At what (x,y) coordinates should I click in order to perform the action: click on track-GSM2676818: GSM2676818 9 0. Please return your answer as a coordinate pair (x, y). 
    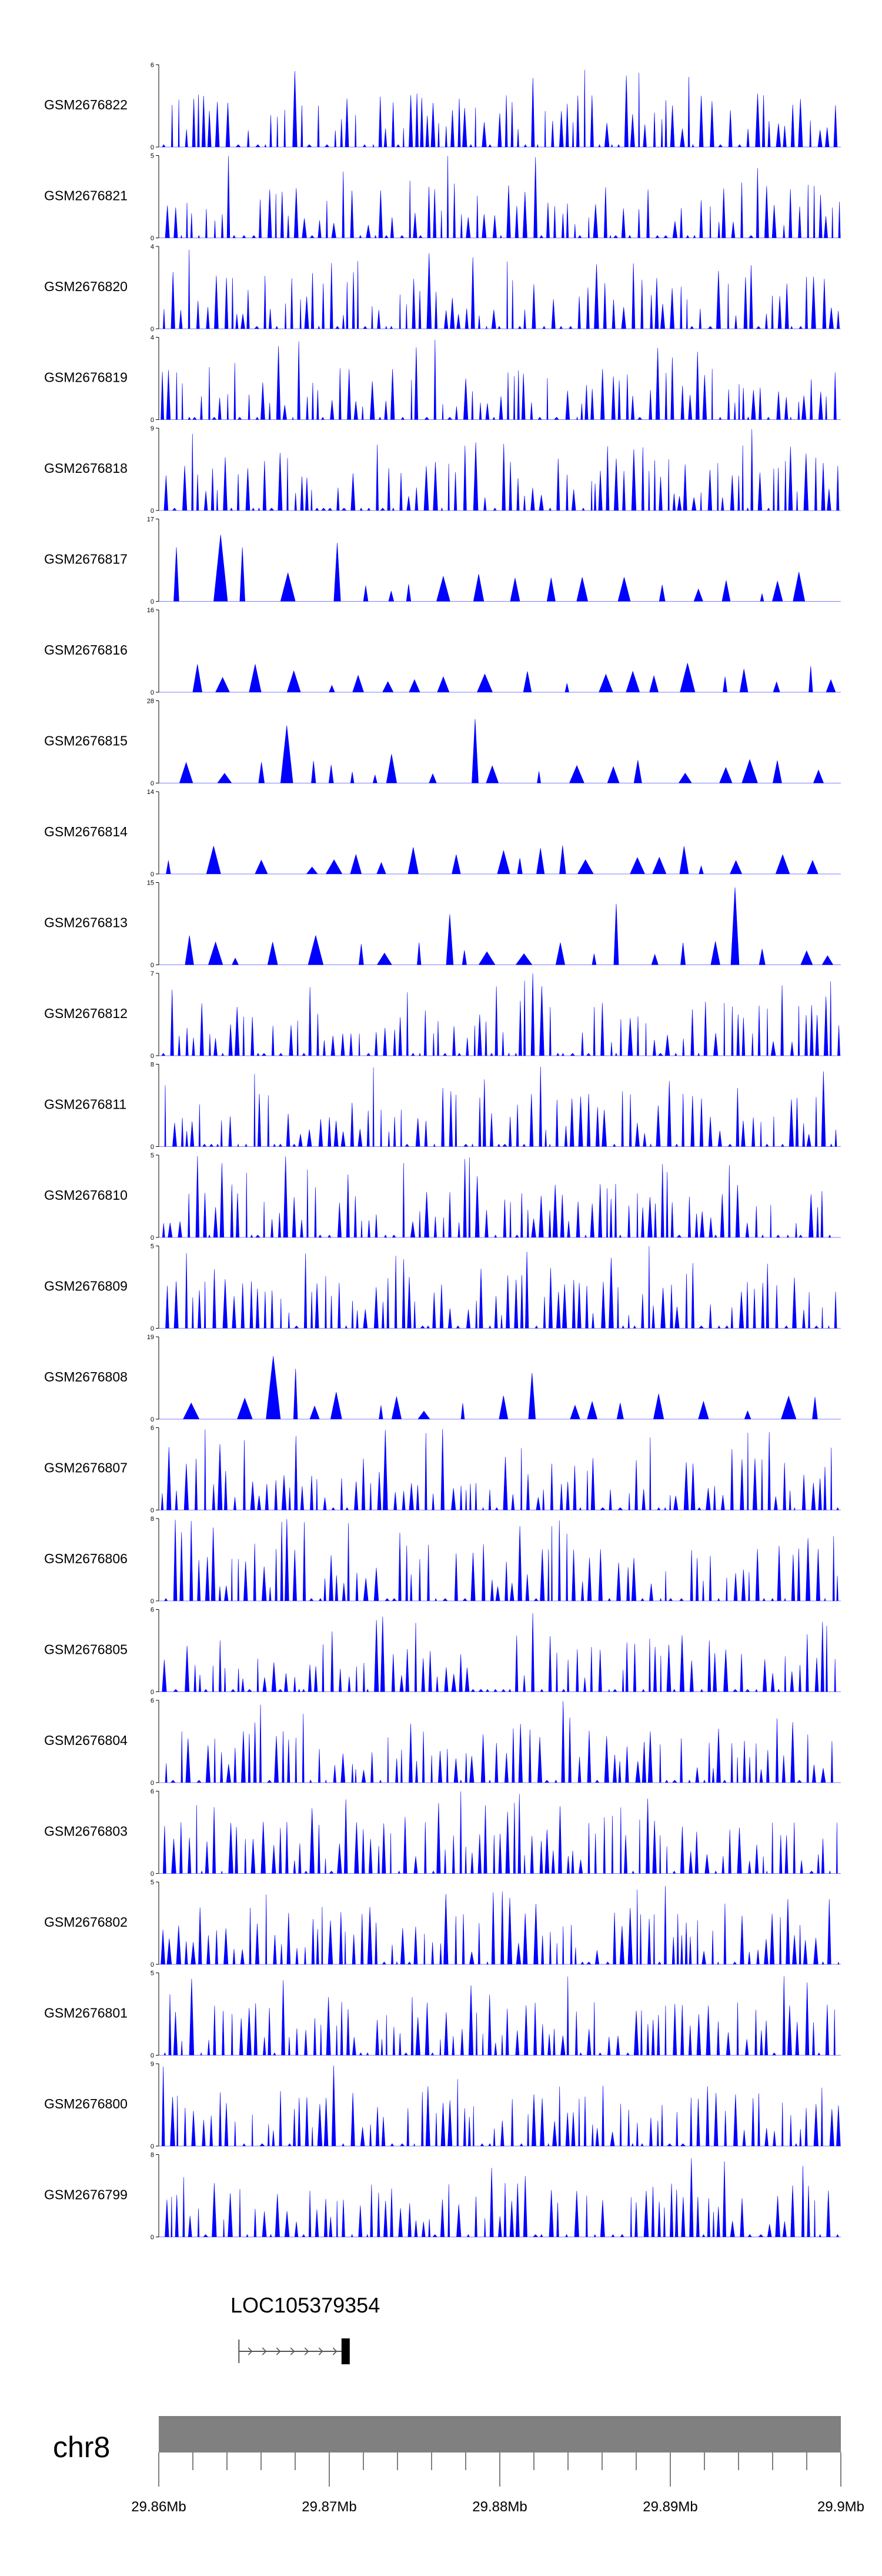
    Looking at the image, I should click on (442, 470).